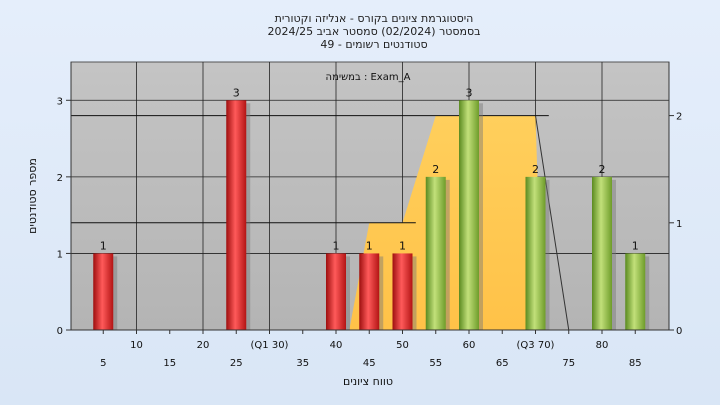 The width and height of the screenshot is (720, 405). I want to click on x-tick-label-7: 40, so click(336, 345).